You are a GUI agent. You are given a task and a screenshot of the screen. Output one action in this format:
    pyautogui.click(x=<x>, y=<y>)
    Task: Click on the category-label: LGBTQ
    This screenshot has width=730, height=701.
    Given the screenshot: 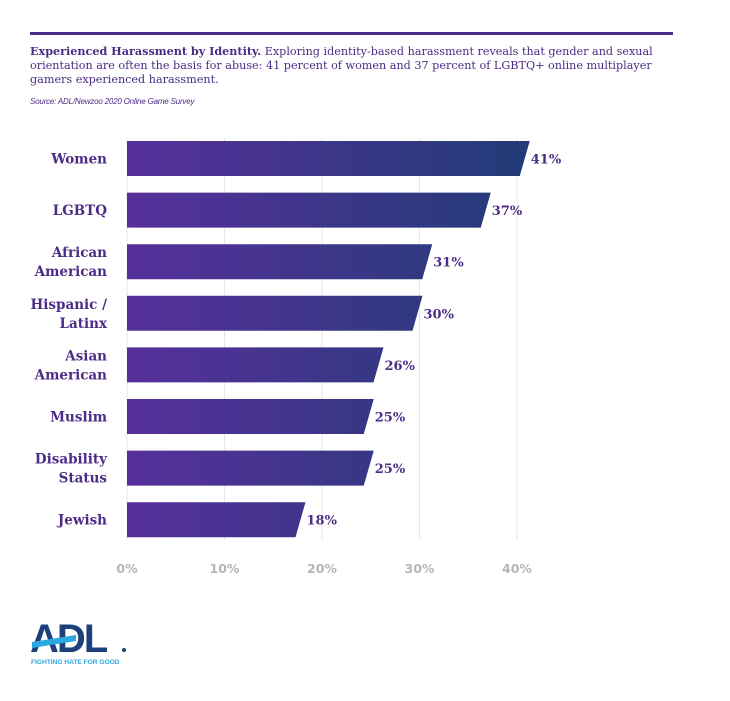 What is the action you would take?
    pyautogui.click(x=80, y=211)
    